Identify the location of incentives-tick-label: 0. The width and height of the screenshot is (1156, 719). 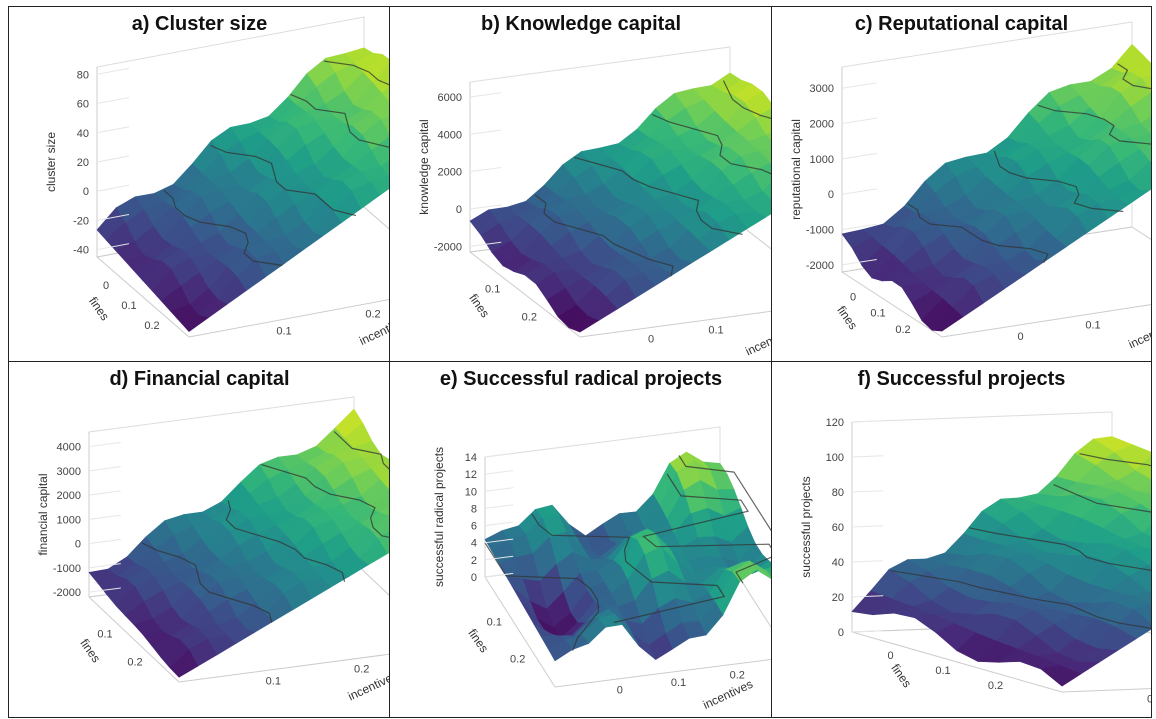
(651, 339).